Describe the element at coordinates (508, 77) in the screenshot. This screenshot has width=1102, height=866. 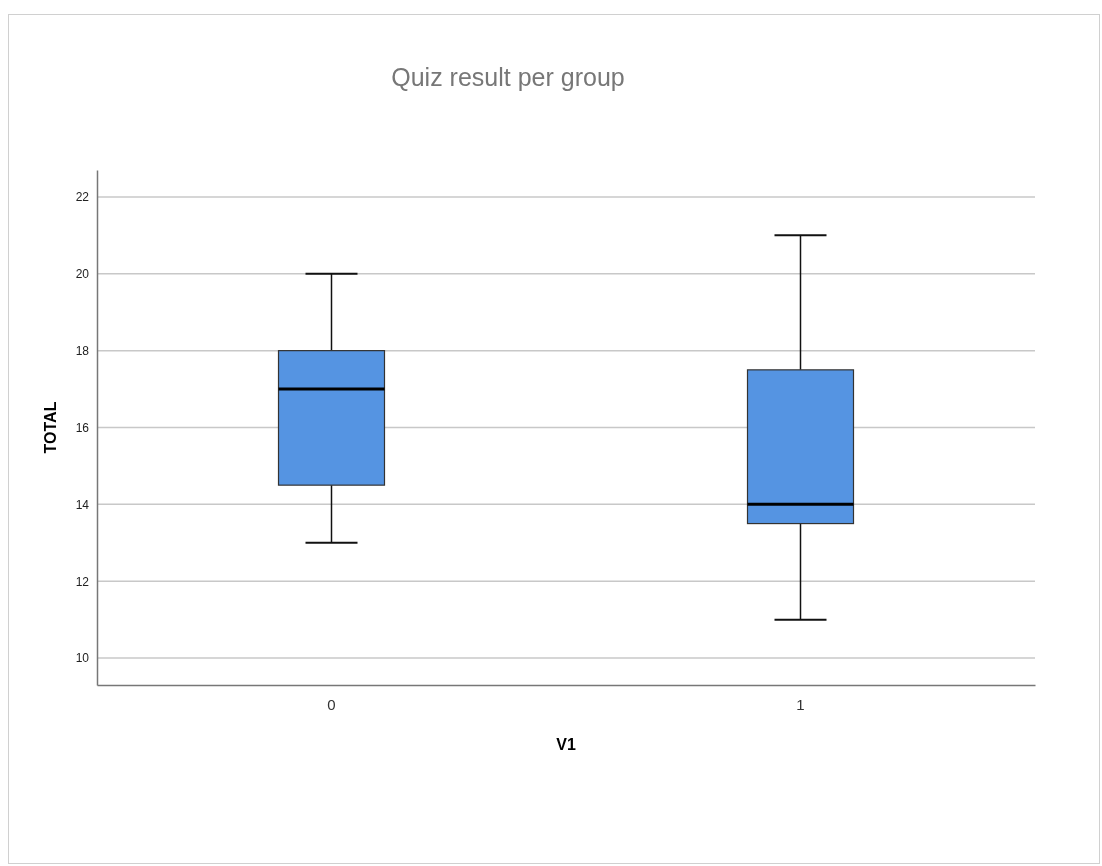
I see `chart-title: Quiz result per group` at that location.